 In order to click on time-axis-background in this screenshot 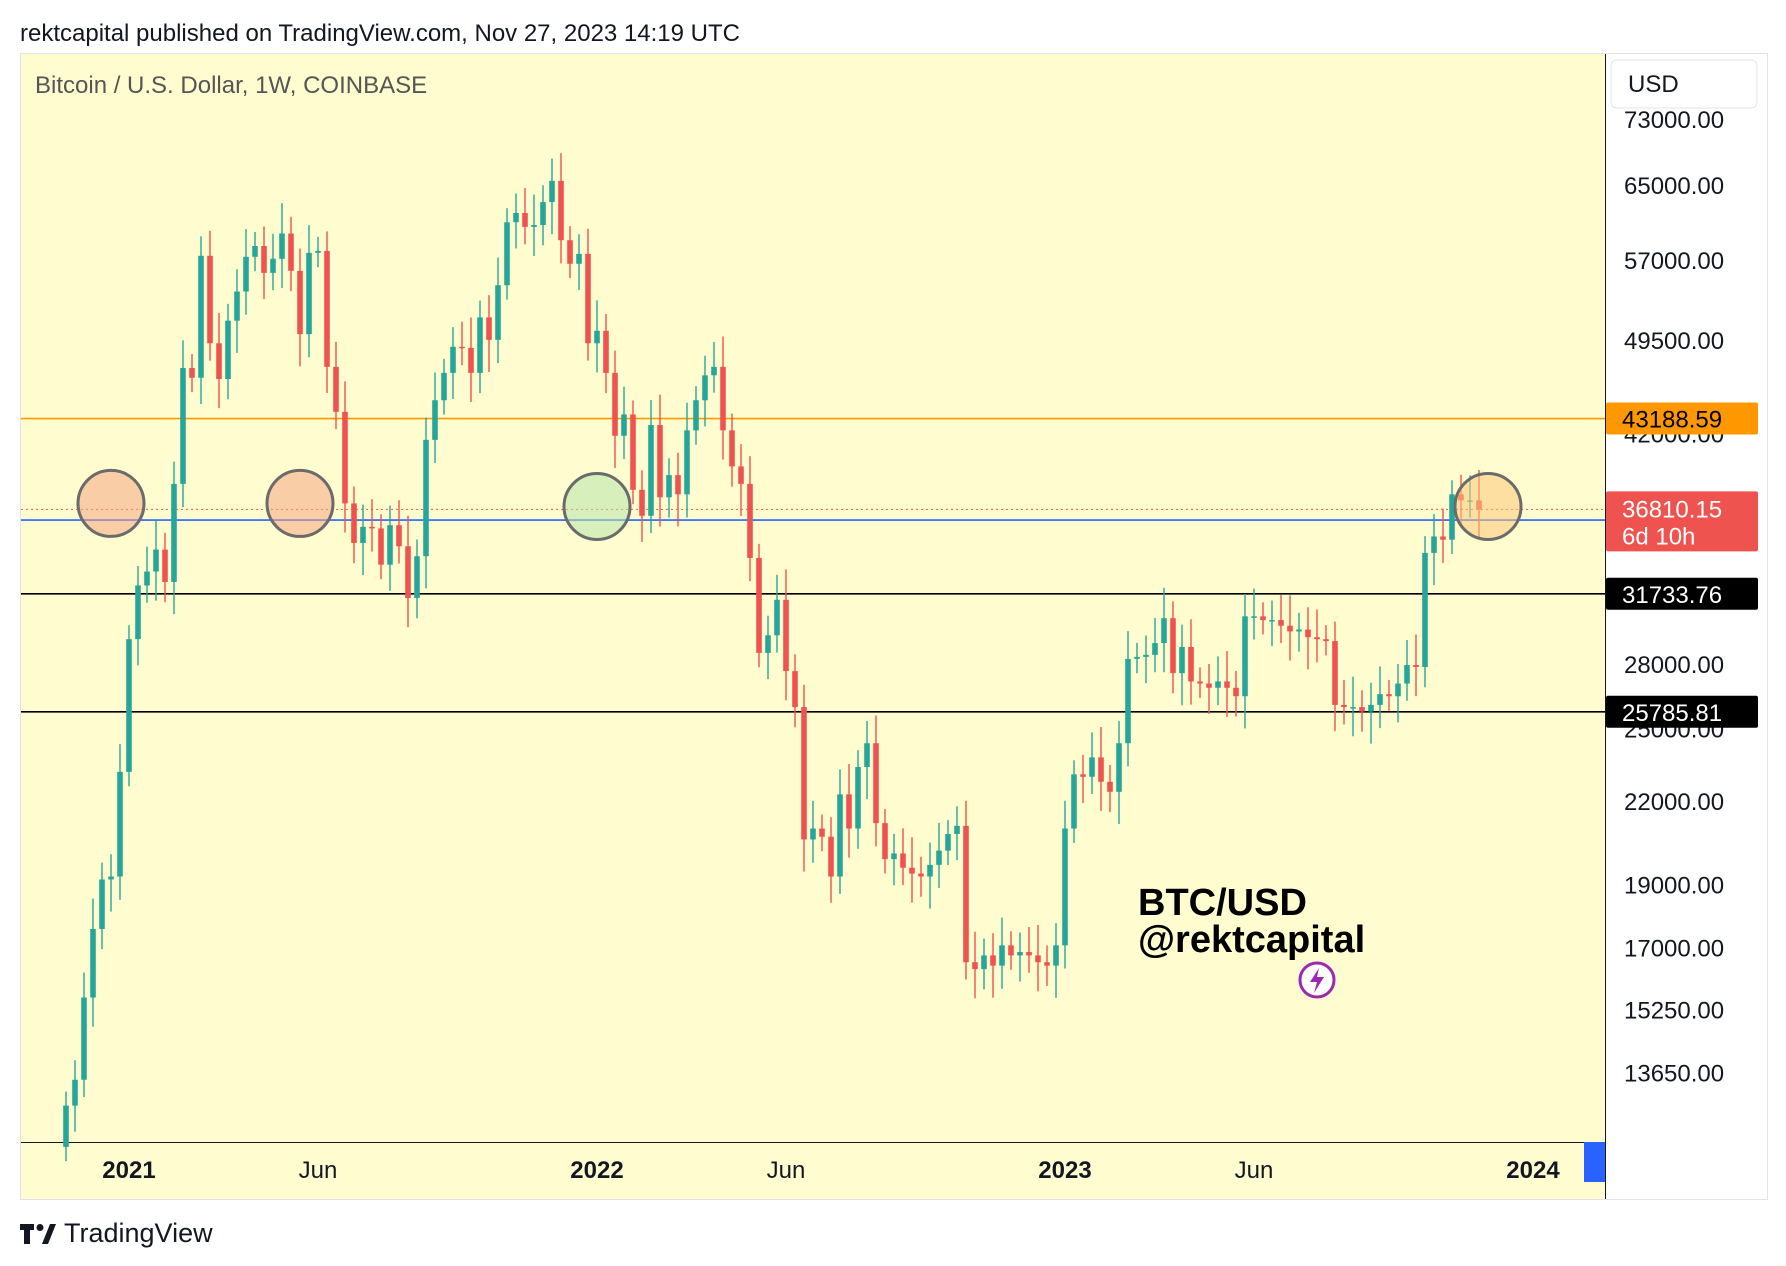, I will do `click(813, 1170)`.